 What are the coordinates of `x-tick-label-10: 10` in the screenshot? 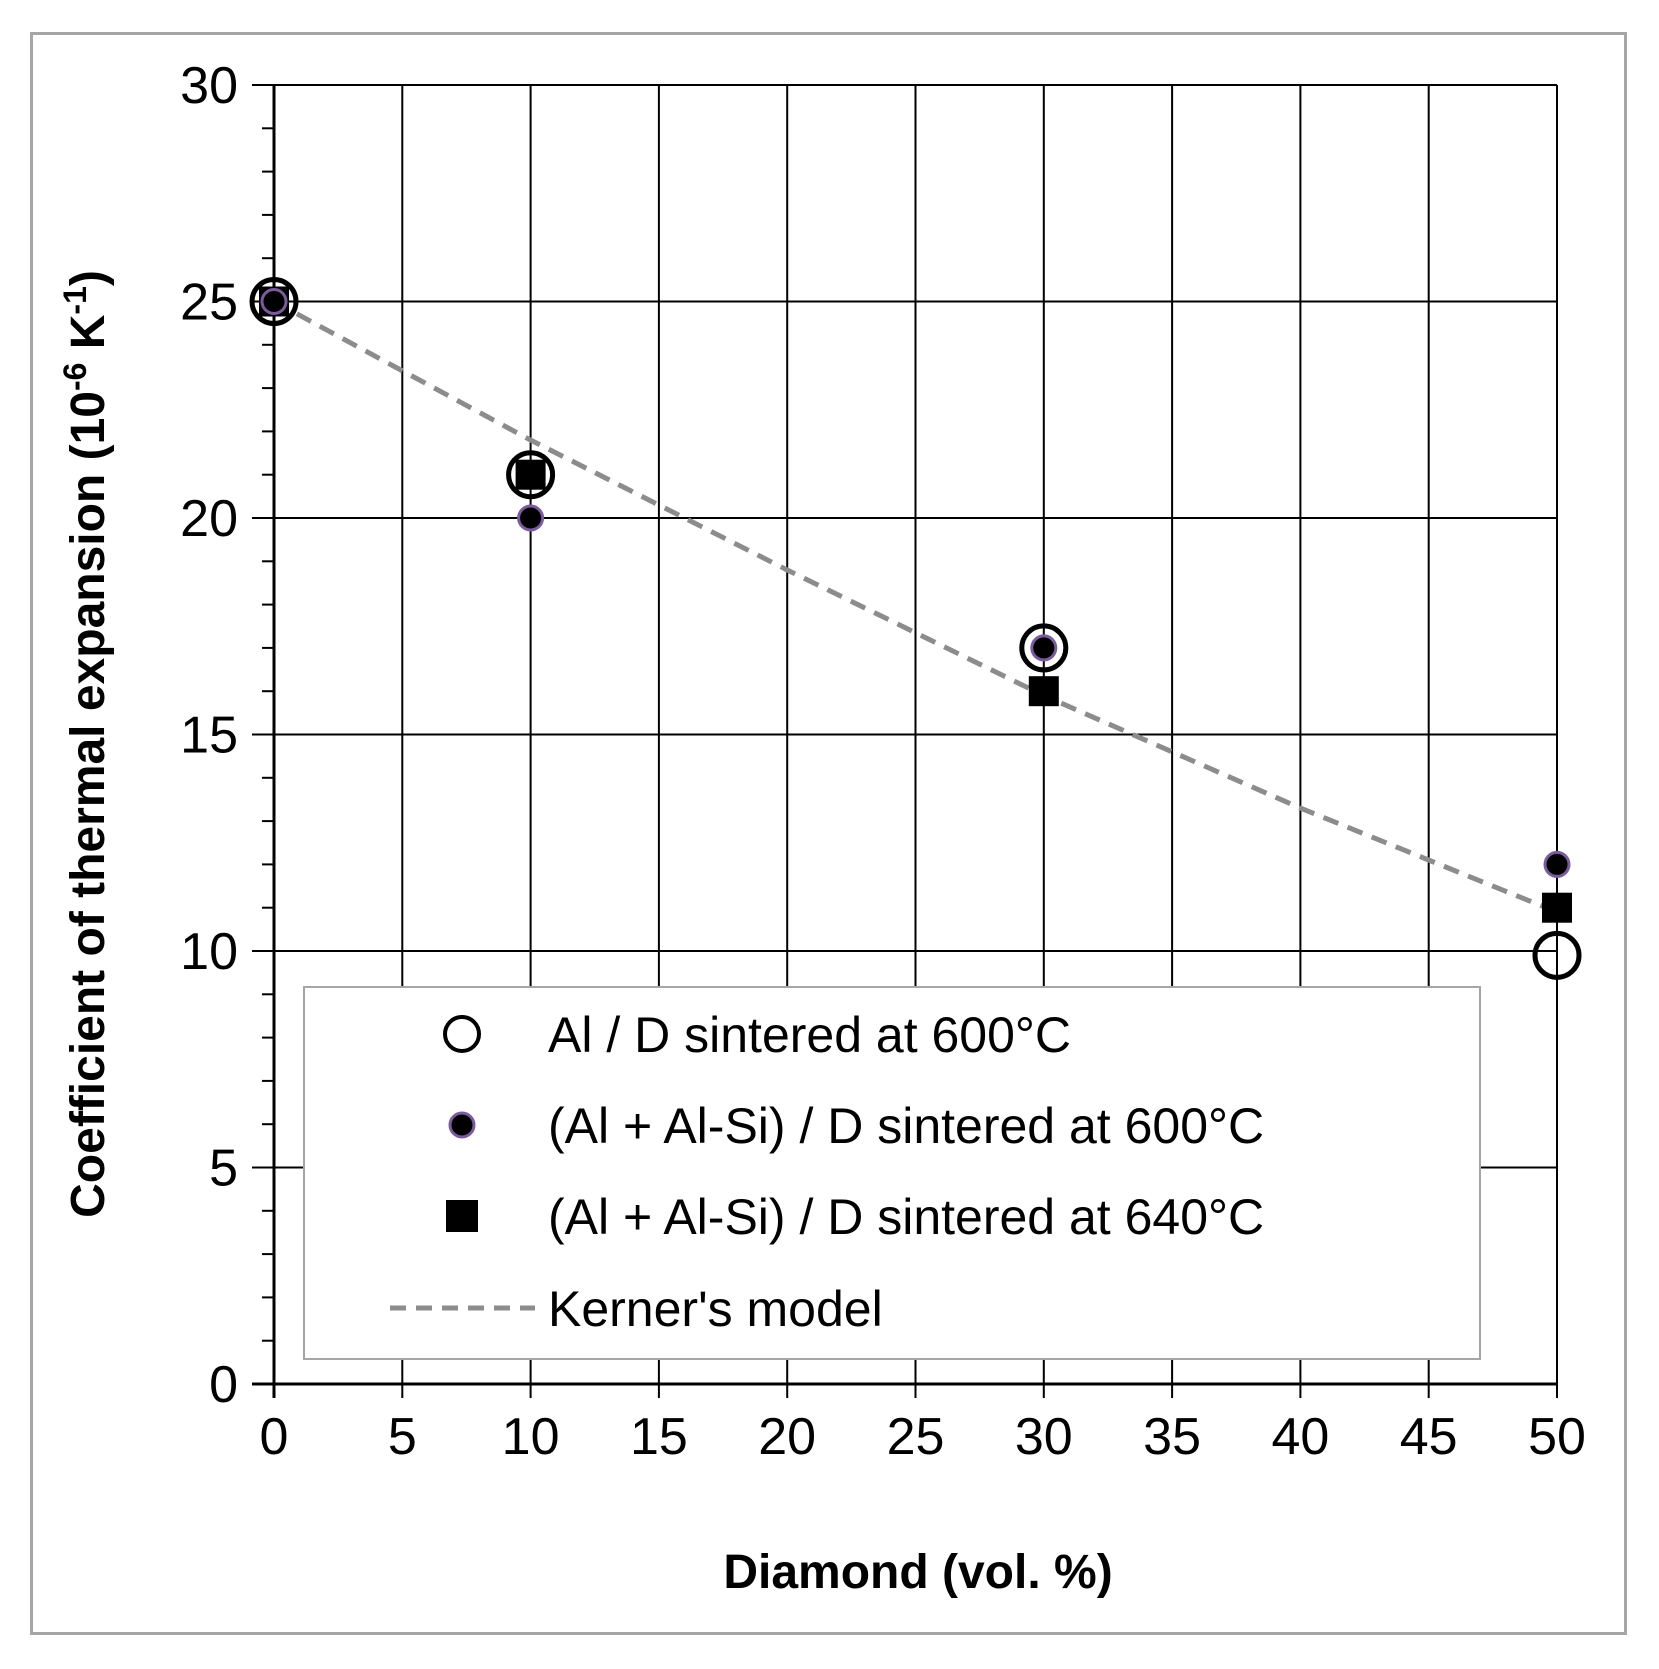 It's located at (531, 1437).